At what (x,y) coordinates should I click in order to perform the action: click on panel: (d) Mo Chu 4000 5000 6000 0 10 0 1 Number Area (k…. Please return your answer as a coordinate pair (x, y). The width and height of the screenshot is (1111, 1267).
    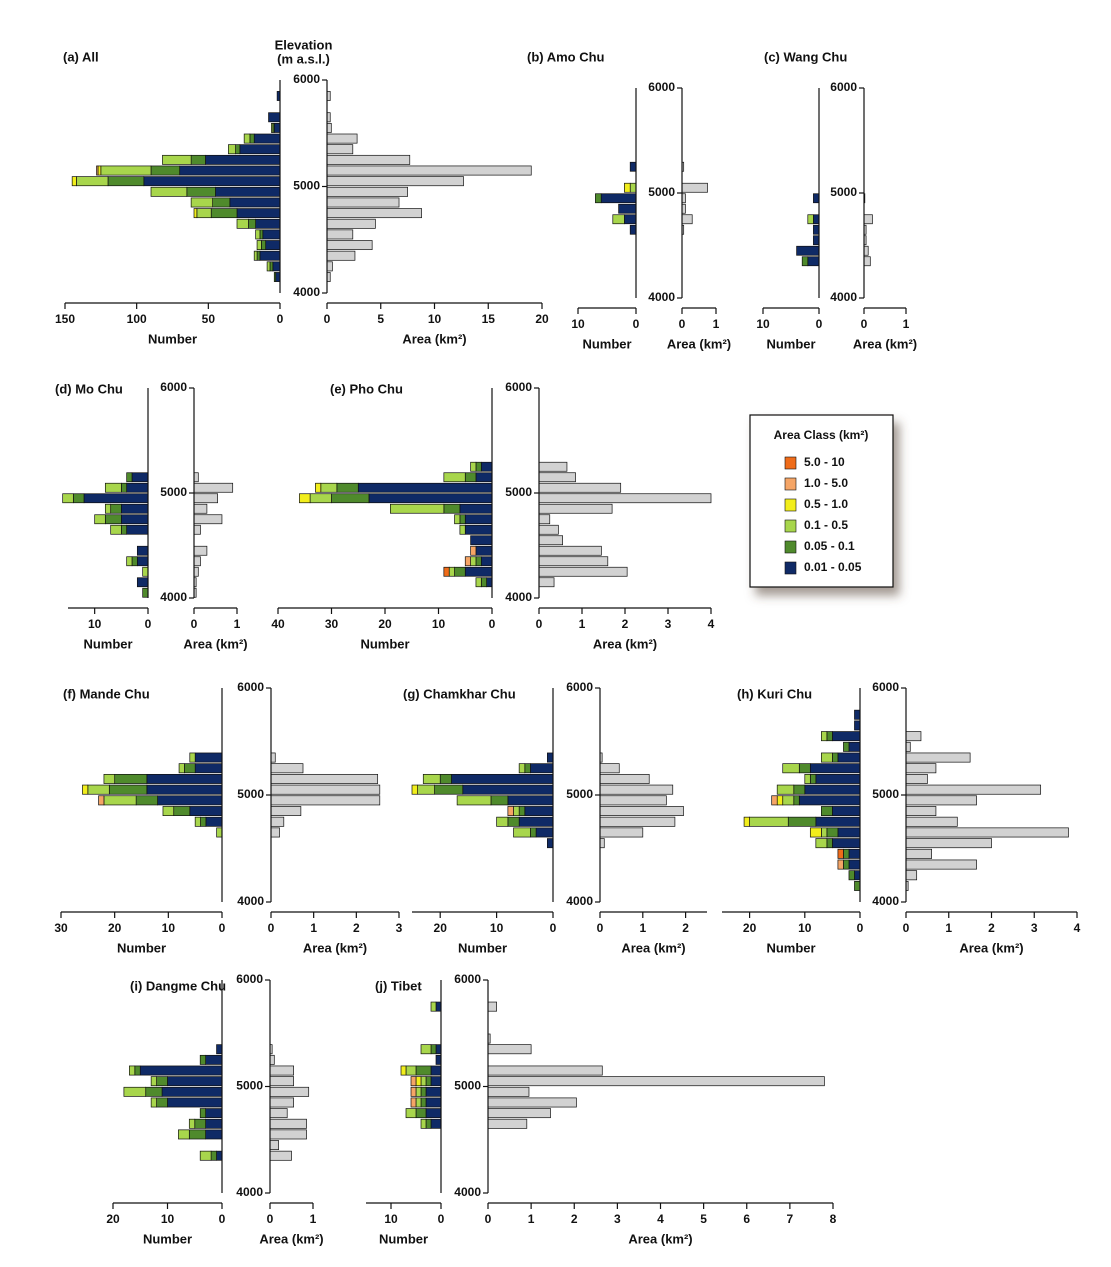
    Looking at the image, I should click on (151, 515).